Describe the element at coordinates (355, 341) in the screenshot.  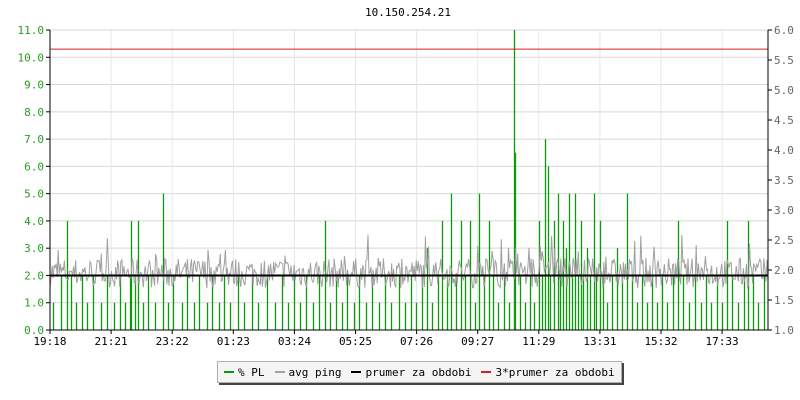
I see `x-tick-label: 05:25` at that location.